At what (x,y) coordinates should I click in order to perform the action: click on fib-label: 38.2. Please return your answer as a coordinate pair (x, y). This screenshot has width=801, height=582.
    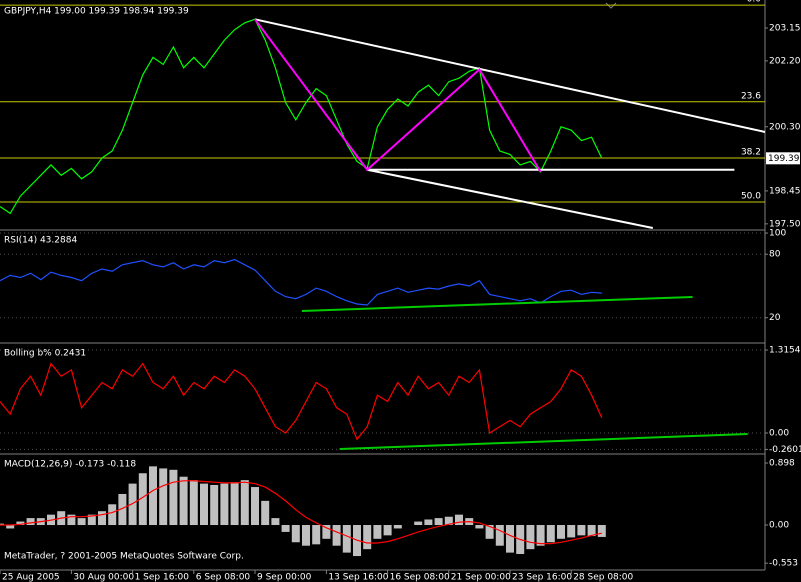
    Looking at the image, I should click on (751, 152).